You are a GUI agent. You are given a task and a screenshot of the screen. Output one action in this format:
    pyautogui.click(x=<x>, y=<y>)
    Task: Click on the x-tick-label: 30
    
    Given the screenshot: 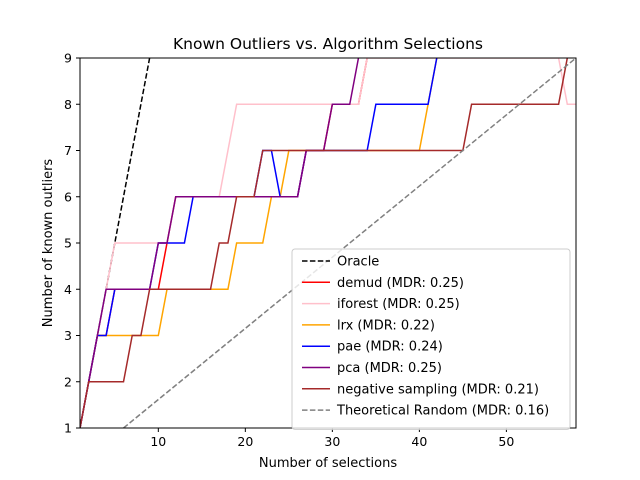 What is the action you would take?
    pyautogui.click(x=332, y=441)
    